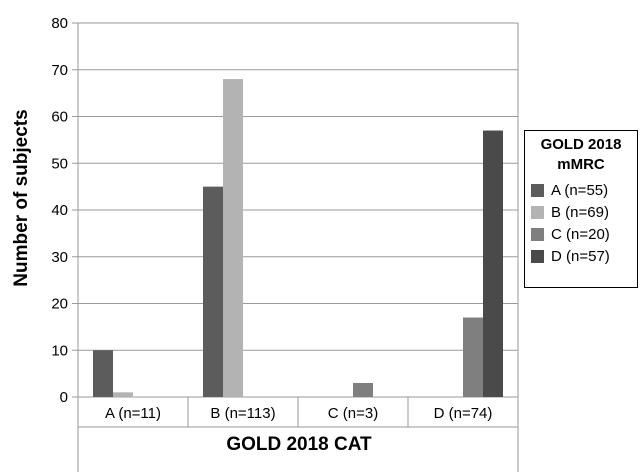 This screenshot has height=472, width=642. Describe the element at coordinates (59, 70) in the screenshot. I see `y-tick-label-70: 70` at that location.